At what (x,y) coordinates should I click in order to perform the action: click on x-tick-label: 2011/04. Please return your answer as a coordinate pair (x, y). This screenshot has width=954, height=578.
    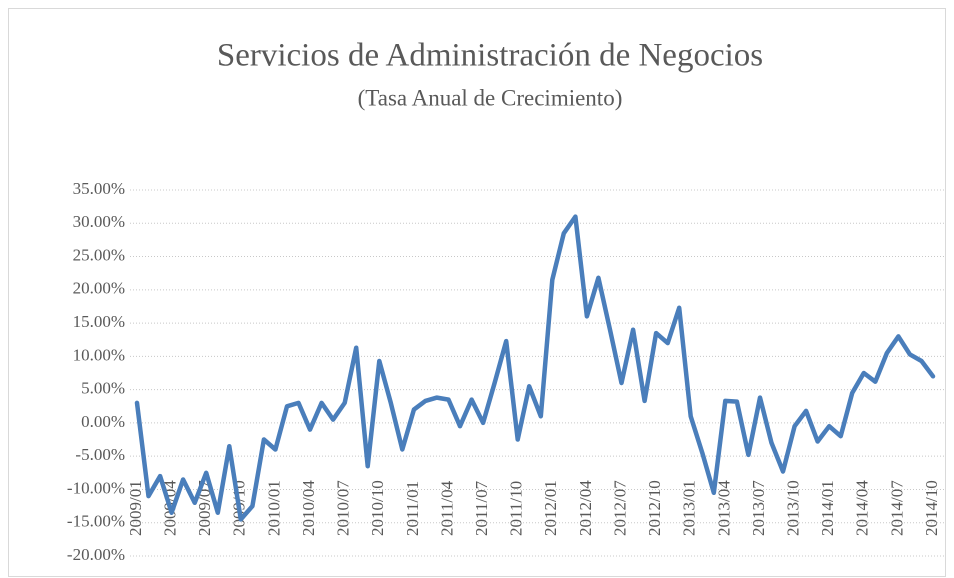
    Looking at the image, I should click on (446, 508).